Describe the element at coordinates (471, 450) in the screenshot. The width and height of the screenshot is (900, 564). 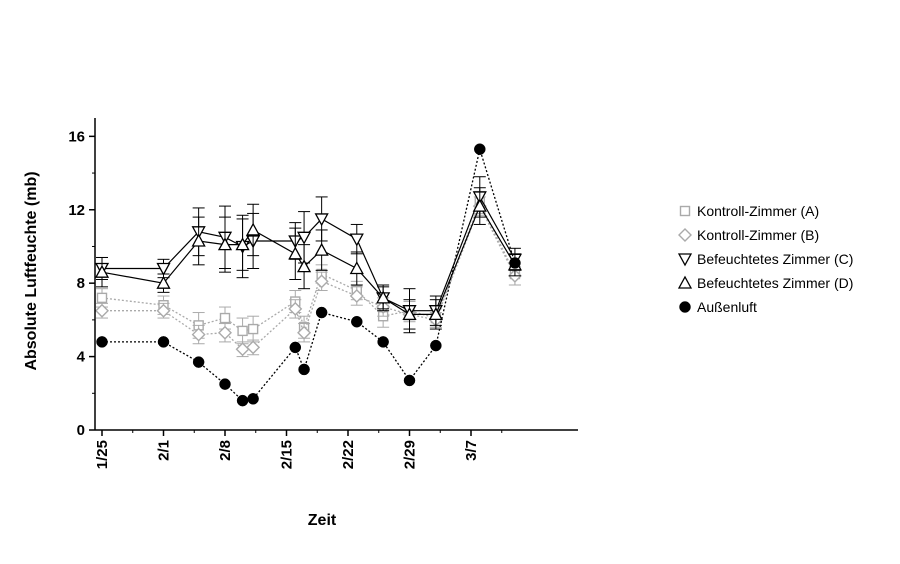
I see `x-tick-label: 3/7` at that location.